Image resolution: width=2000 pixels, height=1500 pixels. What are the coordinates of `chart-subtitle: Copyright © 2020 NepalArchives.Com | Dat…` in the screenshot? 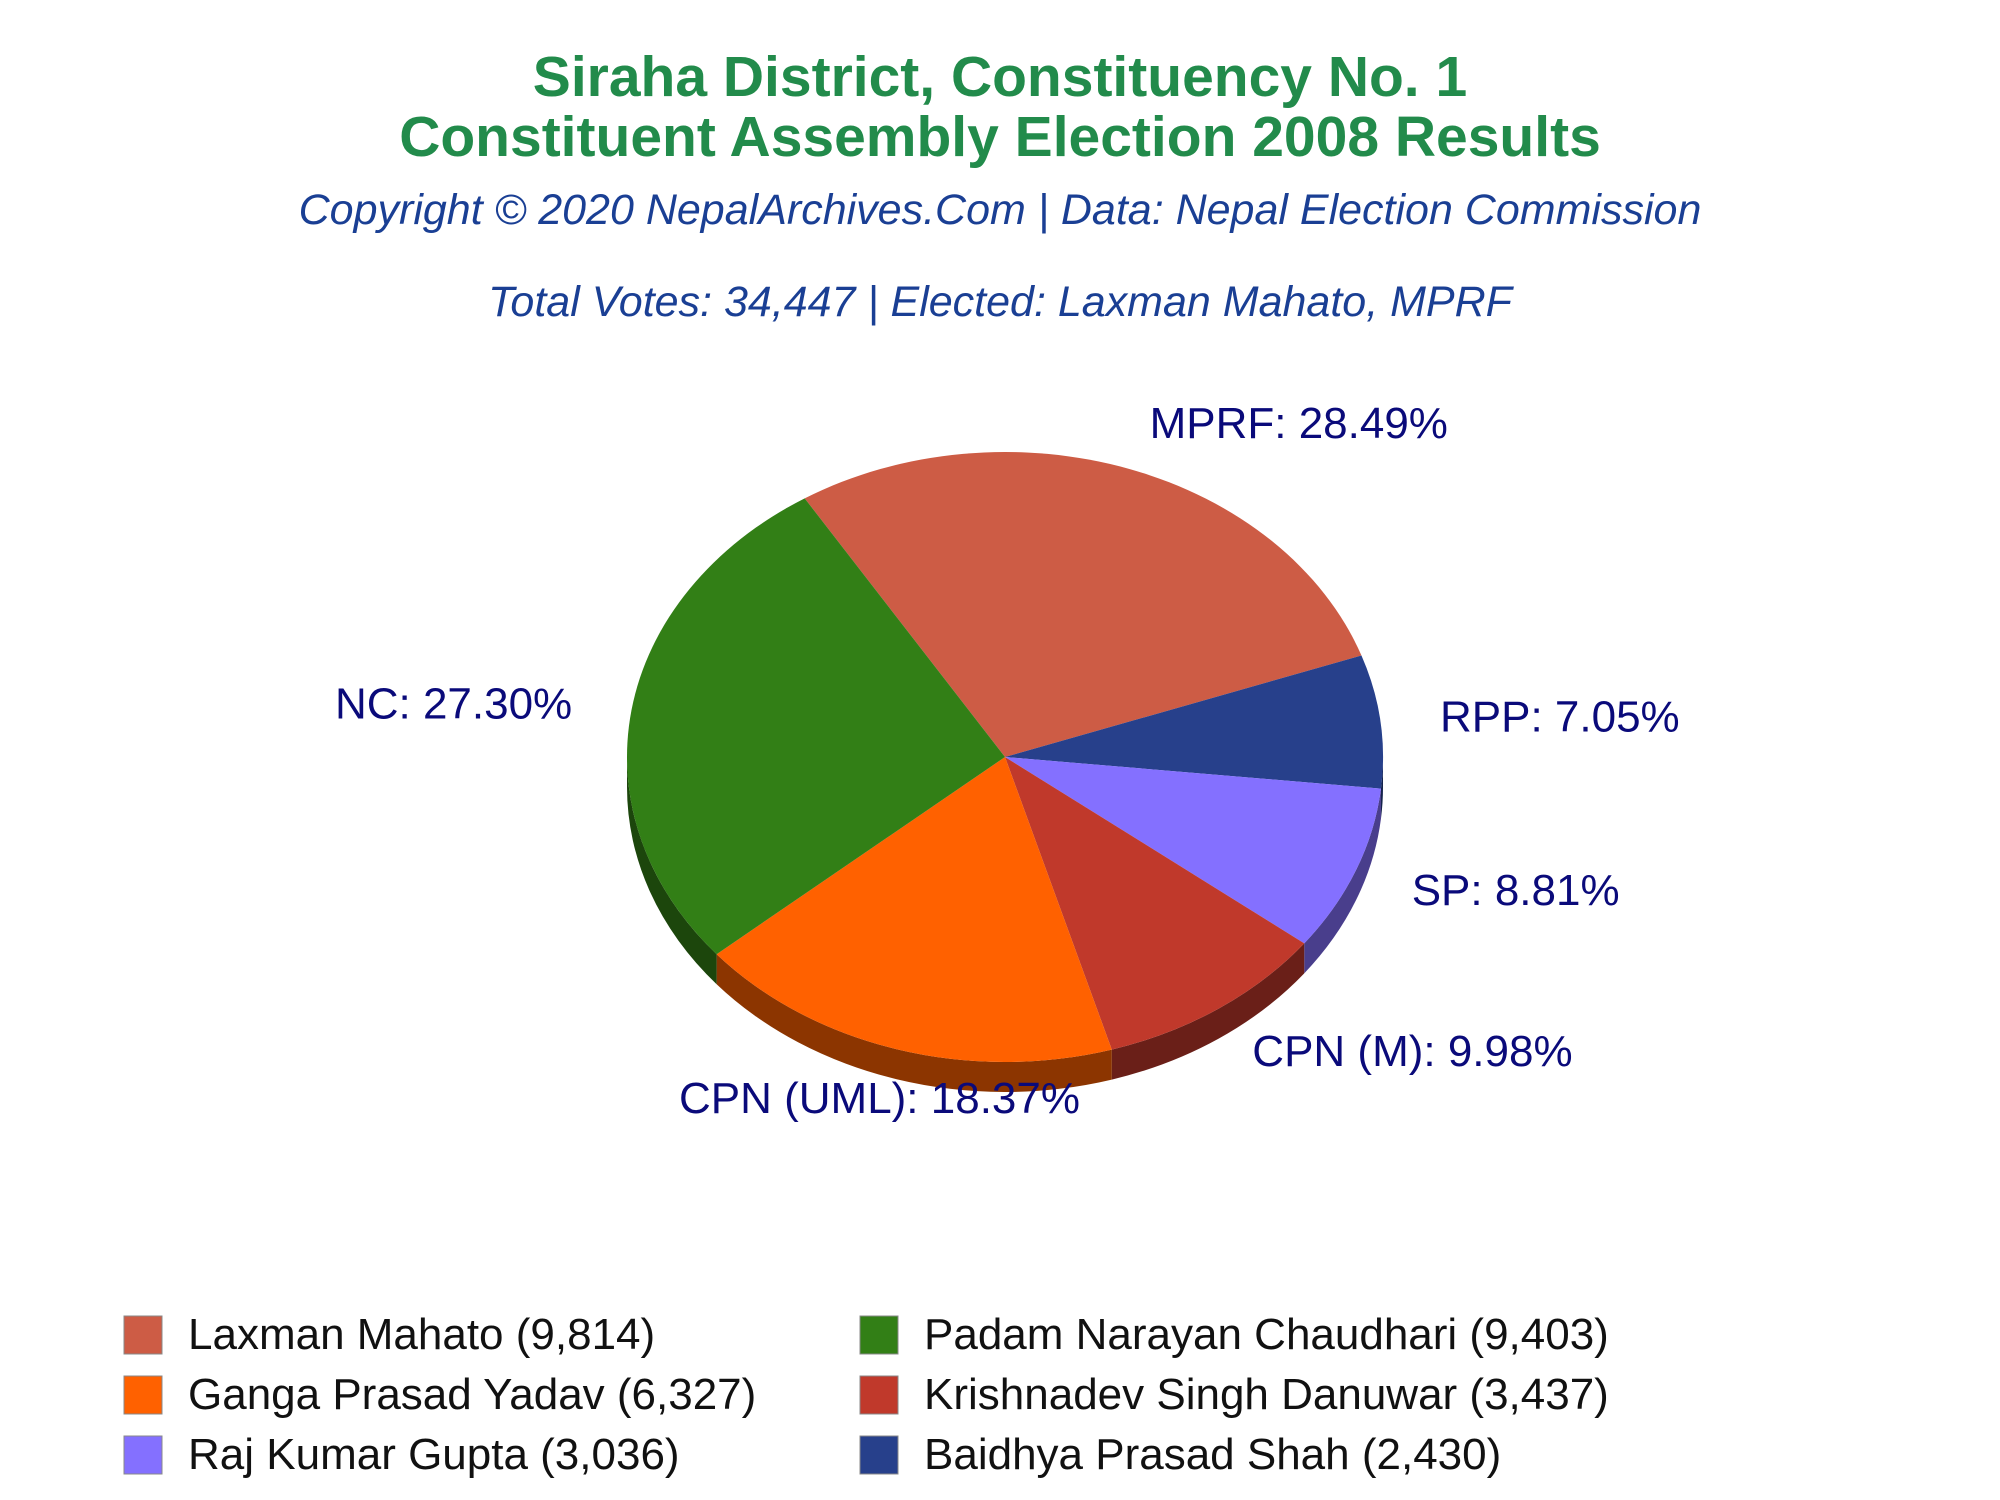 It's located at (1000, 210).